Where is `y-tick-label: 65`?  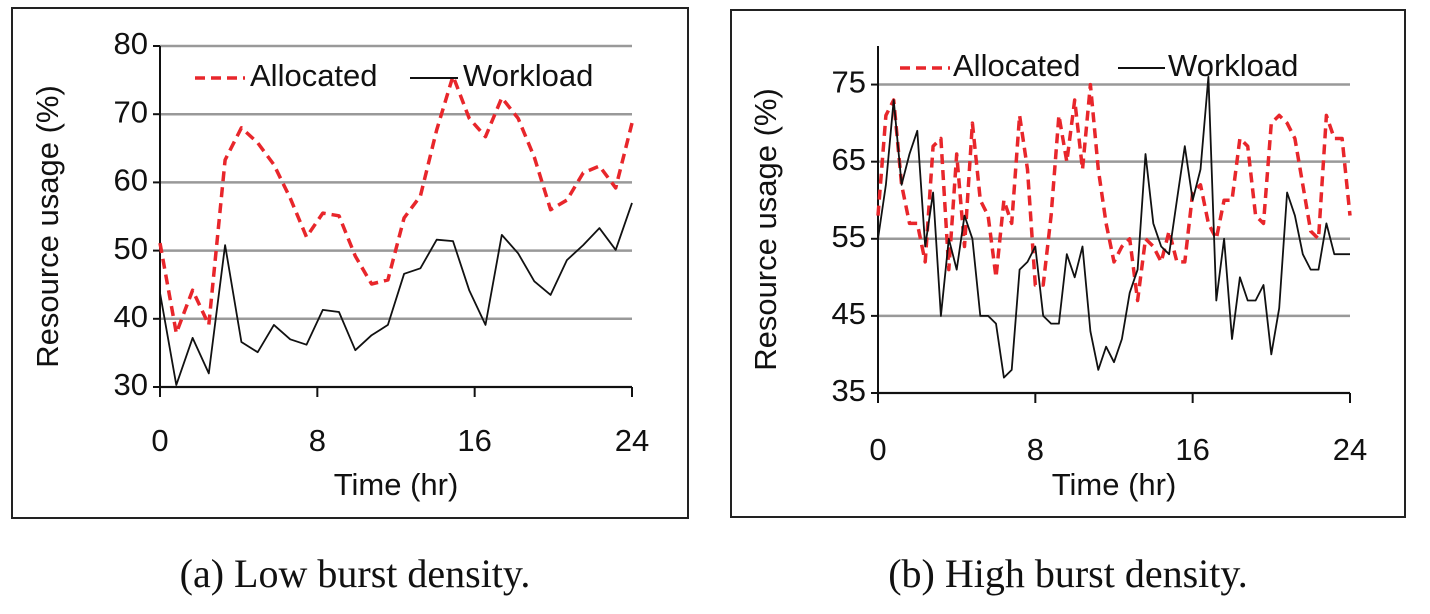 y-tick-label: 65 is located at coordinates (849, 159).